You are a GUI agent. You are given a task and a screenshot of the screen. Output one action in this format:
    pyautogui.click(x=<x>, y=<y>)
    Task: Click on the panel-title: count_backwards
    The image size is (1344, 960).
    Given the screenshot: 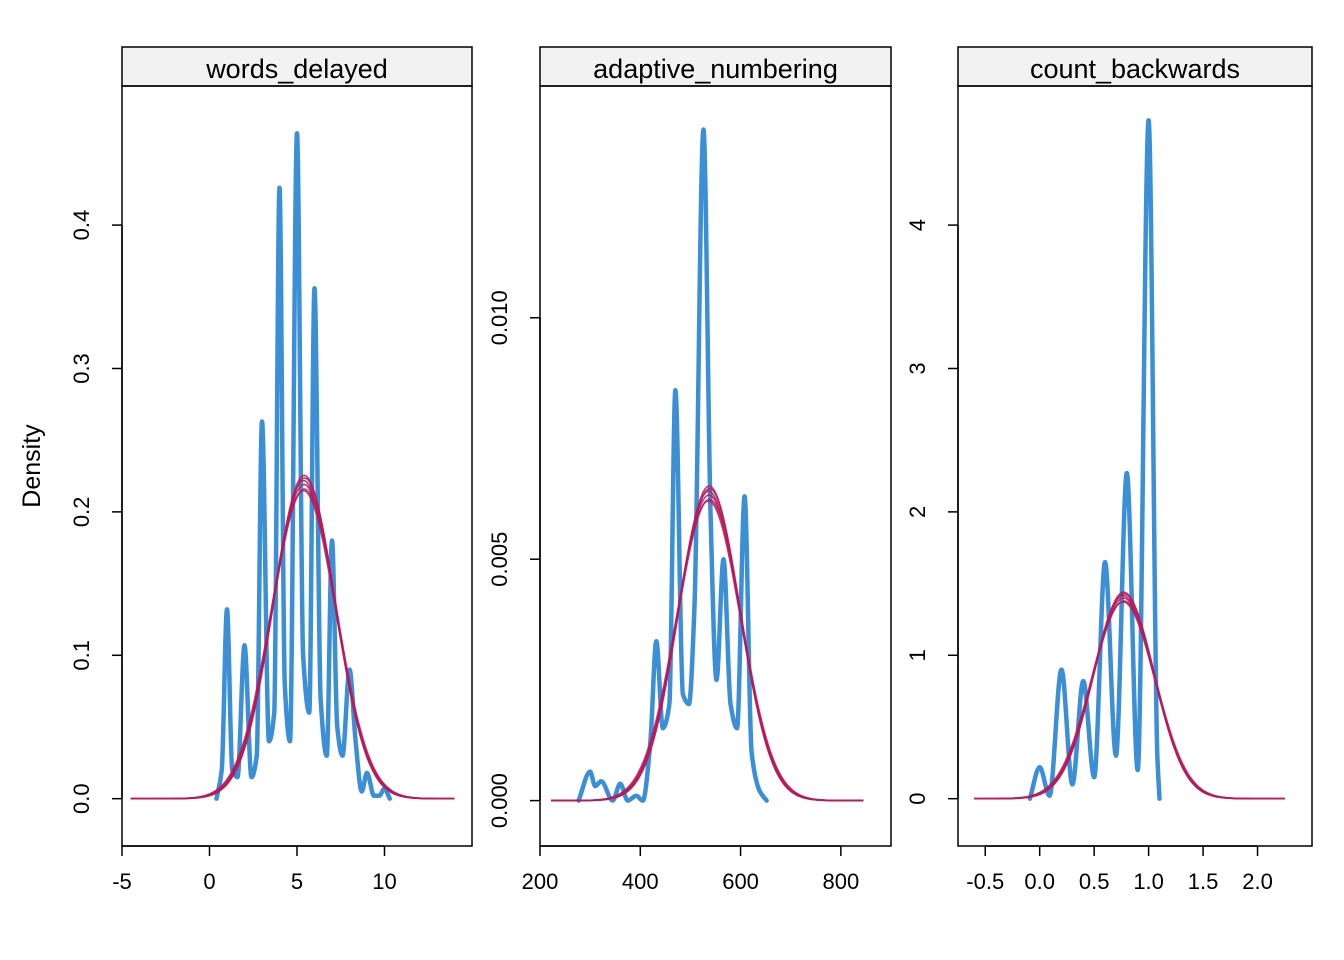 What is the action you would take?
    pyautogui.click(x=1135, y=69)
    